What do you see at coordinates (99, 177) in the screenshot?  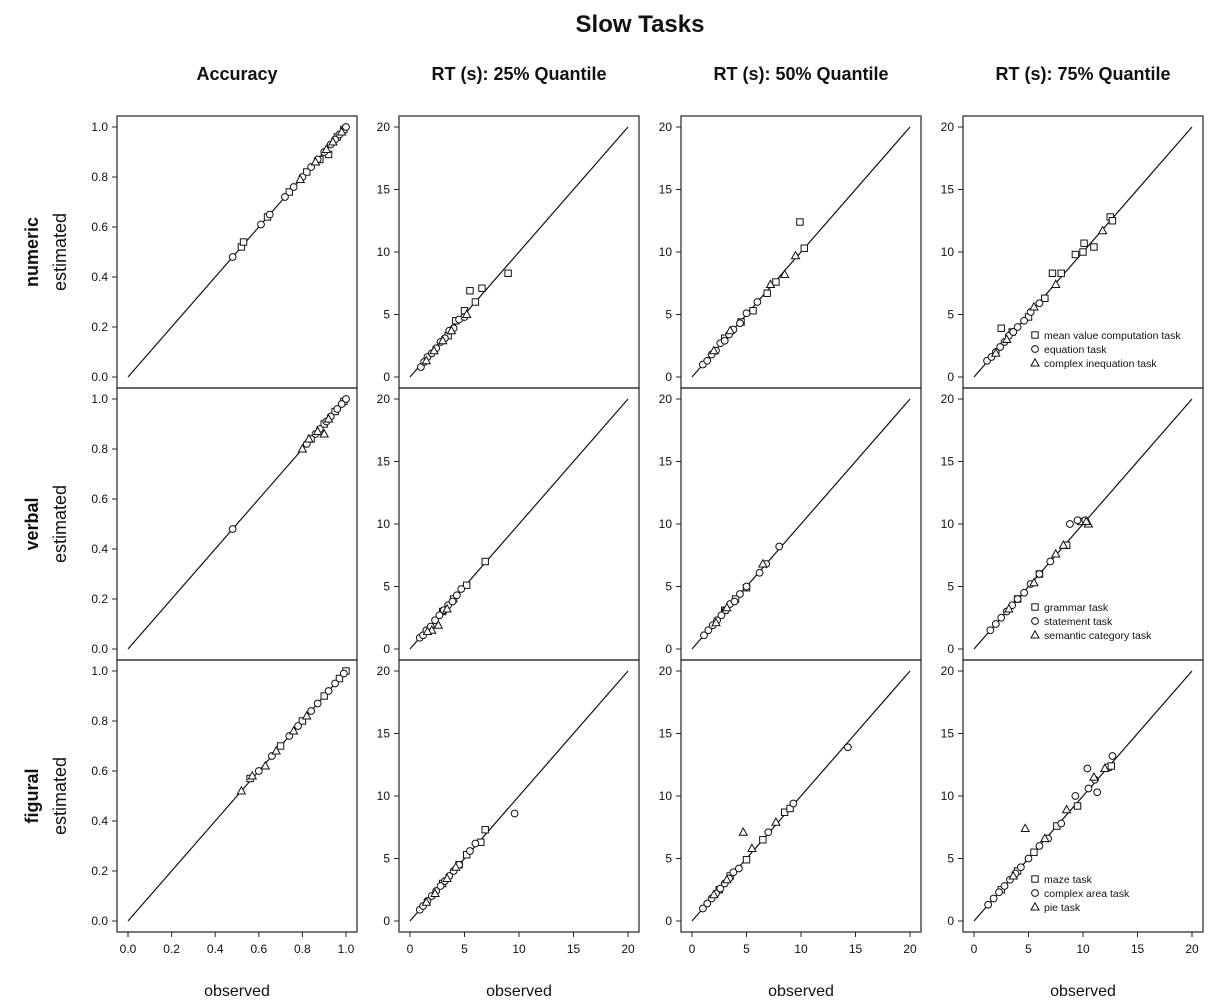 I see `y-tick-label: 0.8` at bounding box center [99, 177].